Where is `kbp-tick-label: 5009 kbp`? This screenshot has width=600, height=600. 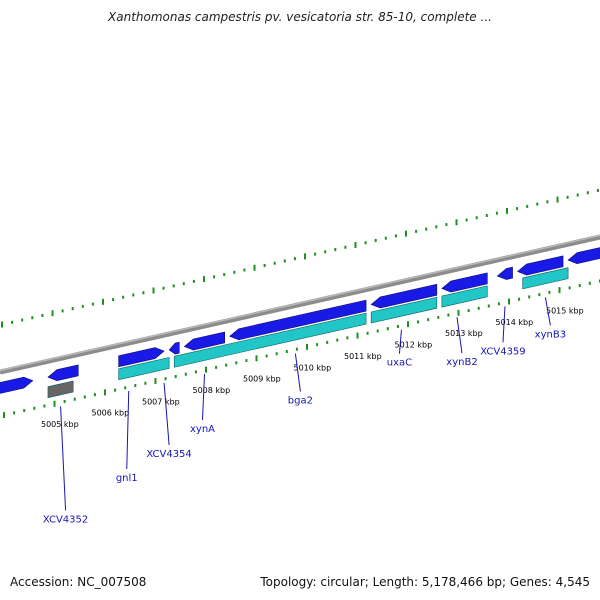
kbp-tick-label: 5009 kbp is located at coordinates (262, 379).